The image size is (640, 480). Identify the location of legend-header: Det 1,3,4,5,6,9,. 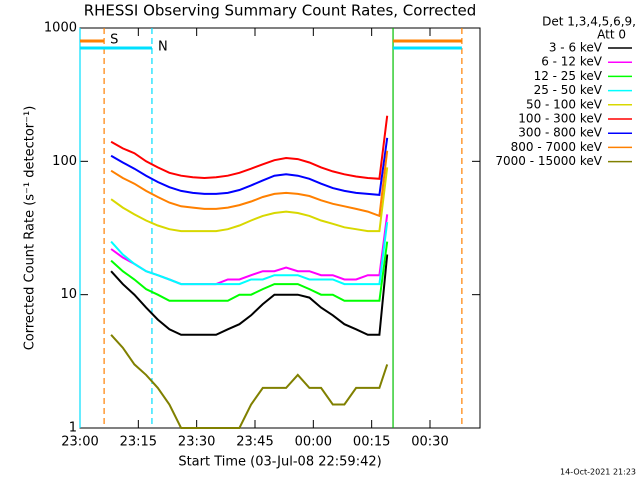
(589, 22).